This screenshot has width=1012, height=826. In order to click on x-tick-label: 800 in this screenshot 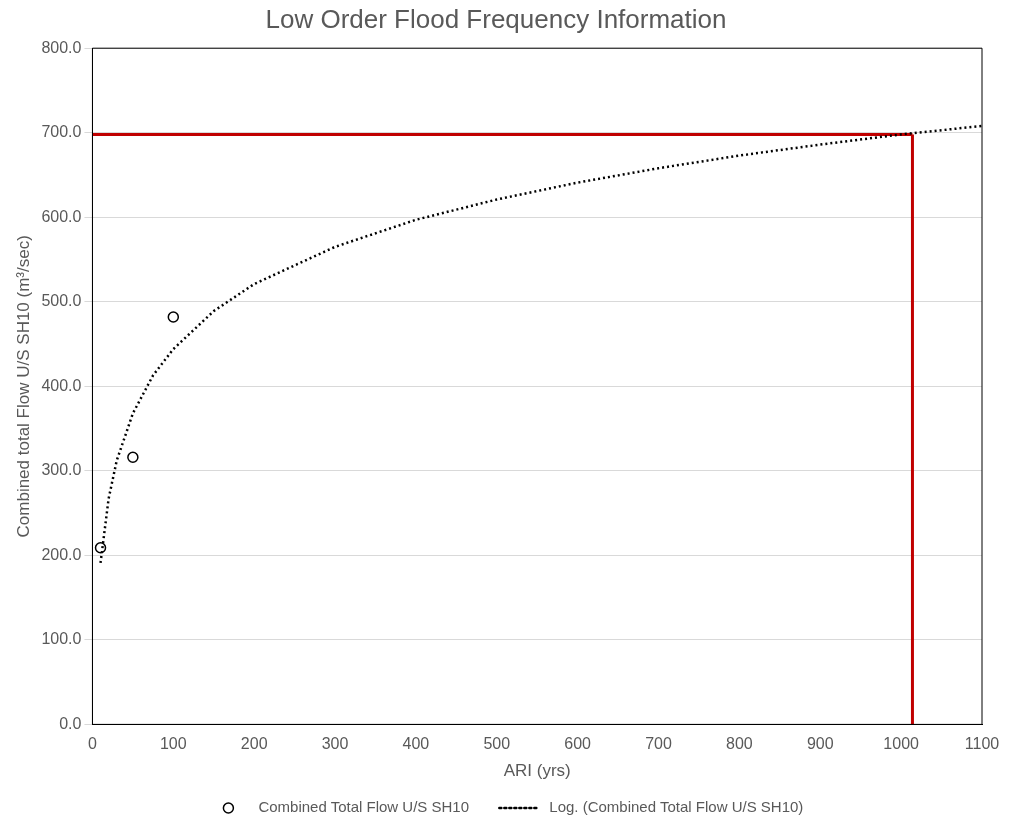, I will do `click(739, 744)`.